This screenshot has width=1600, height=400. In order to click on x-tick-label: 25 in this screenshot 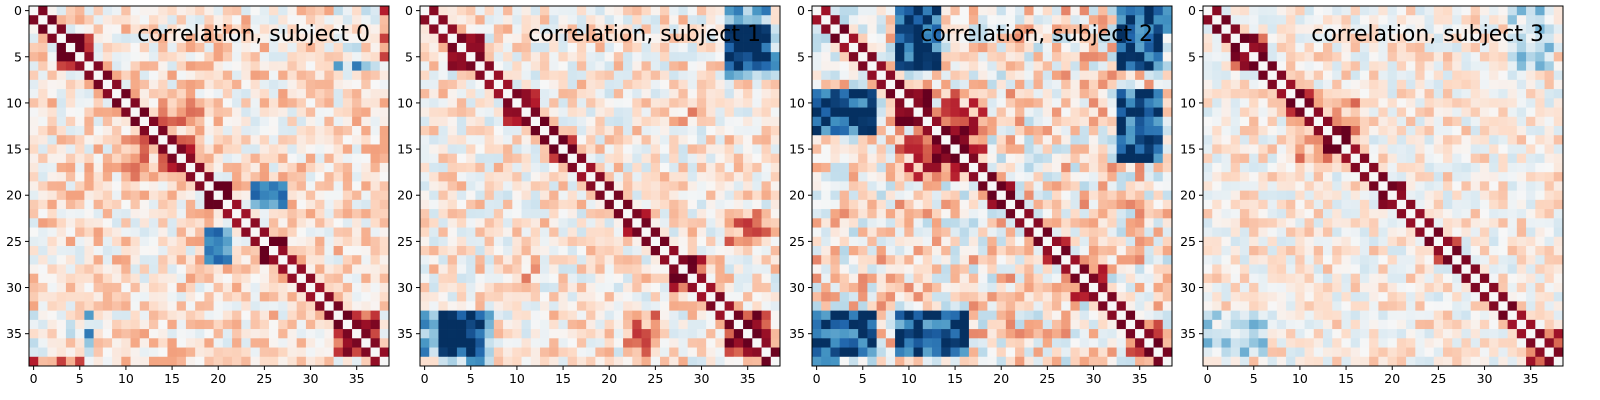, I will do `click(655, 378)`.